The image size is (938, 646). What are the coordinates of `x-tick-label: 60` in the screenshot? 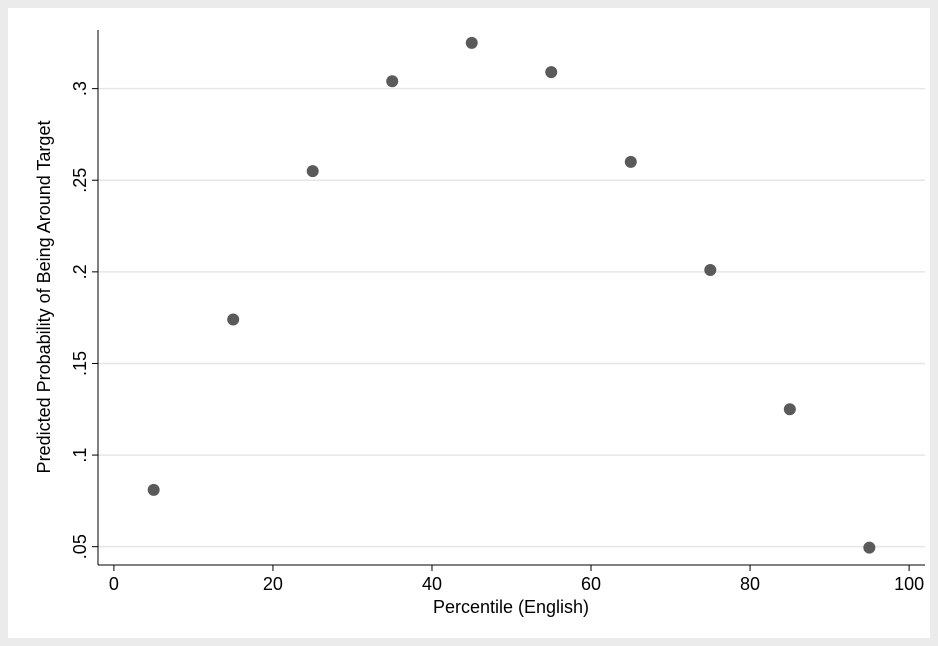 It's located at (591, 584).